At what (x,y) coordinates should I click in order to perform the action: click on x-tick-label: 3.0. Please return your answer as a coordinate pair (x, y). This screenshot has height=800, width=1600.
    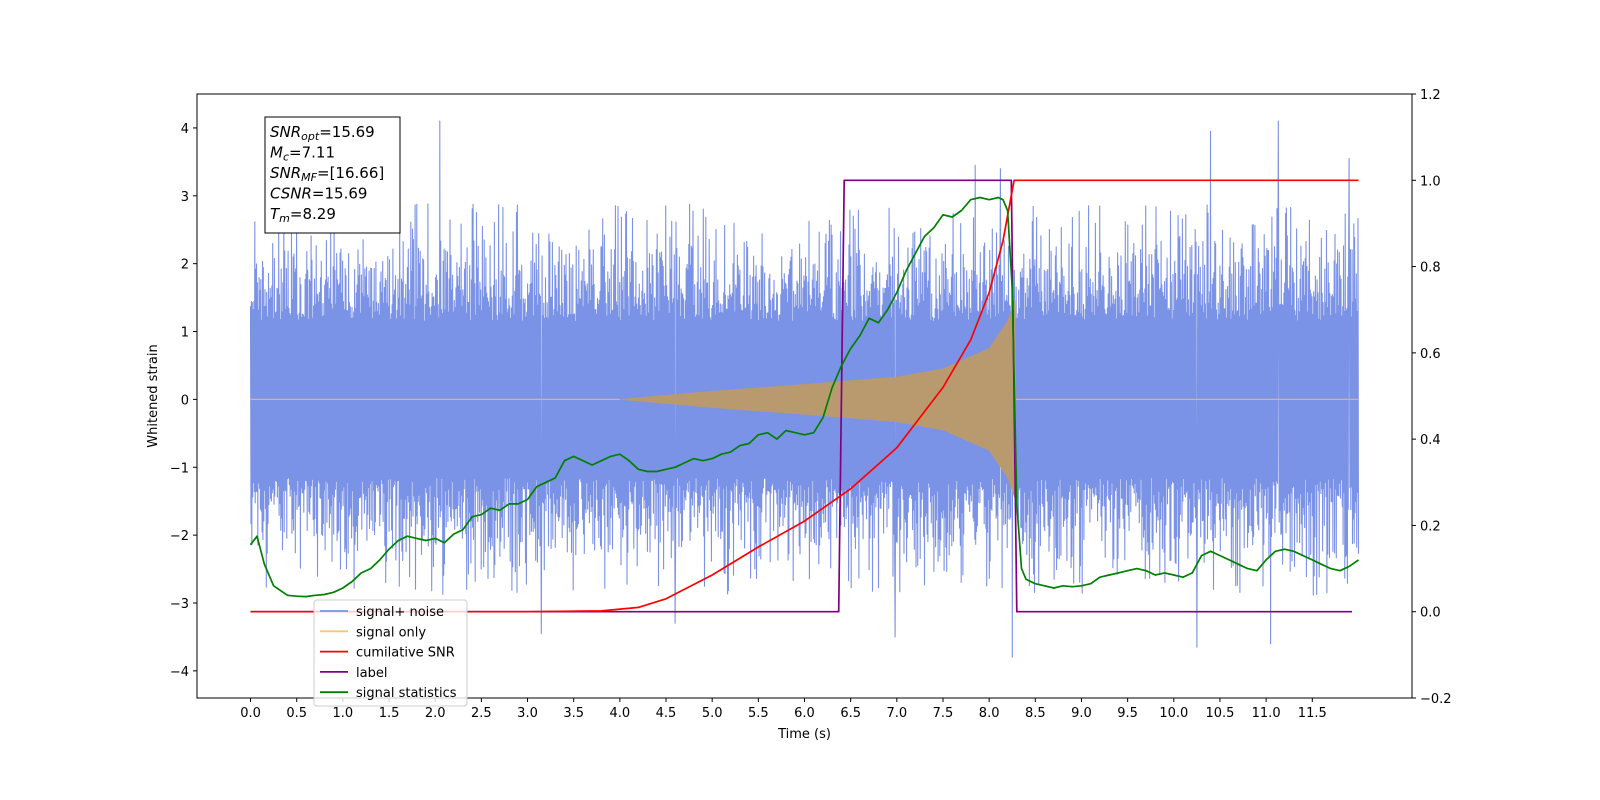
    Looking at the image, I should click on (527, 713).